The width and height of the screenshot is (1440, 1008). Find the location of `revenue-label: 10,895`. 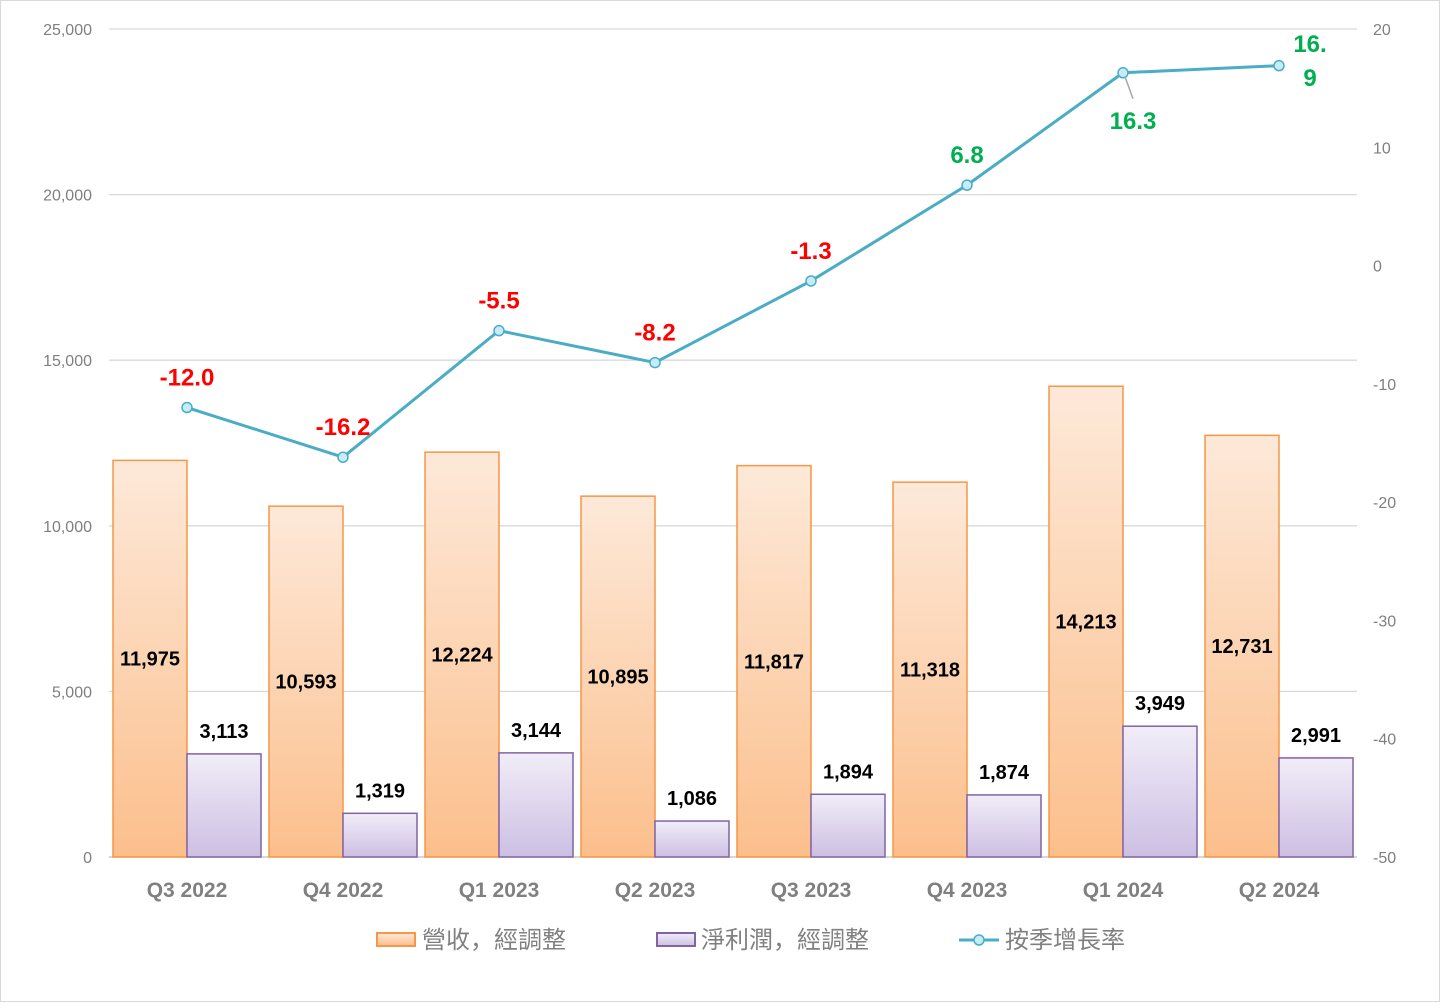

revenue-label: 10,895 is located at coordinates (617, 678).